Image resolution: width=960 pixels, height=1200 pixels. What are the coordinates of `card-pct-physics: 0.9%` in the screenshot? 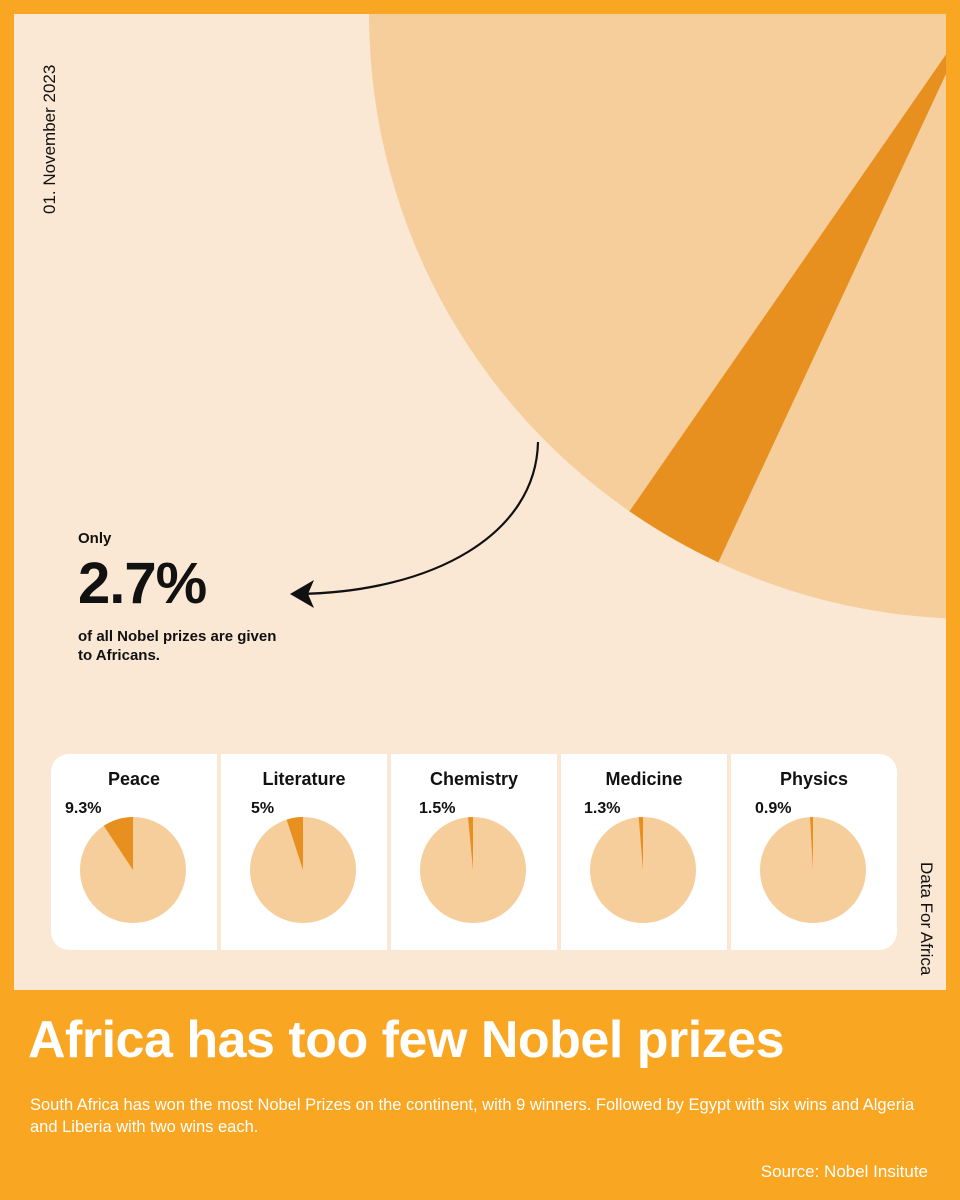 It's located at (773, 808).